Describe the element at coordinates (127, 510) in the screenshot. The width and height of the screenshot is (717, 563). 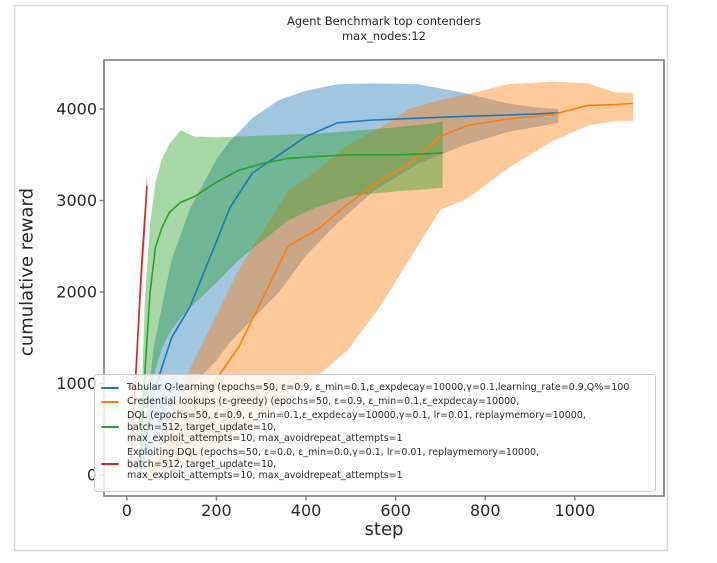
I see `x-tick-label: 0` at that location.